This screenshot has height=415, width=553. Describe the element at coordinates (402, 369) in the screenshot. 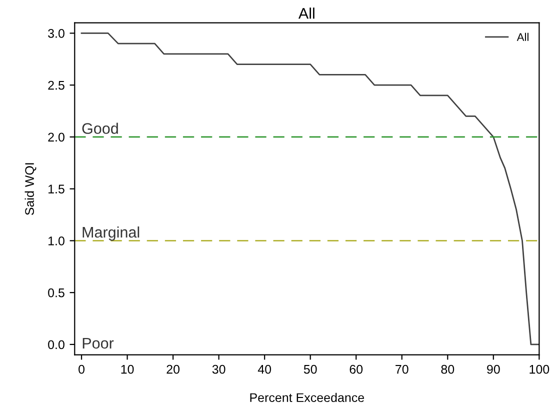

I see `x-tick-label: 70` at that location.